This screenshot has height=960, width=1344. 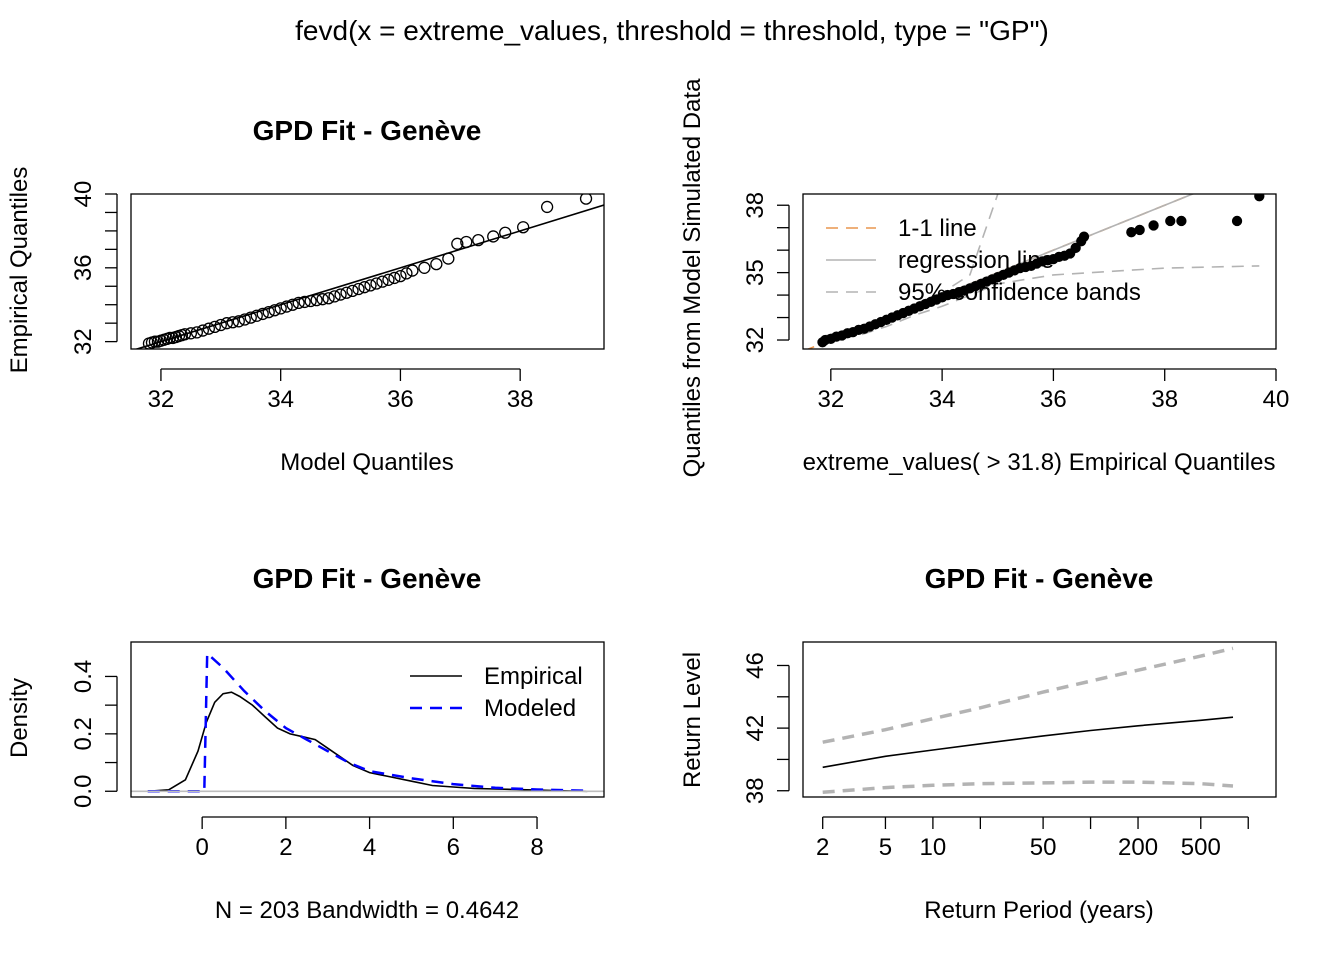 I want to click on qq-model-ylabel: Empirical Quantiles, so click(x=19, y=270).